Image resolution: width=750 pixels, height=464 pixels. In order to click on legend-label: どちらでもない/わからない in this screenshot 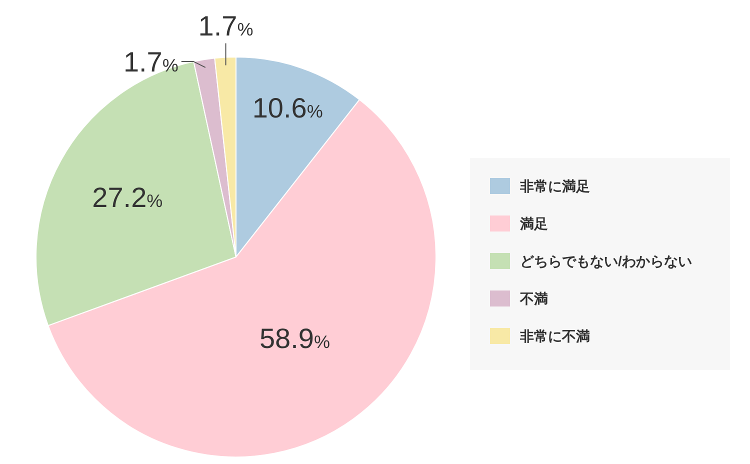, I will do `click(606, 261)`.